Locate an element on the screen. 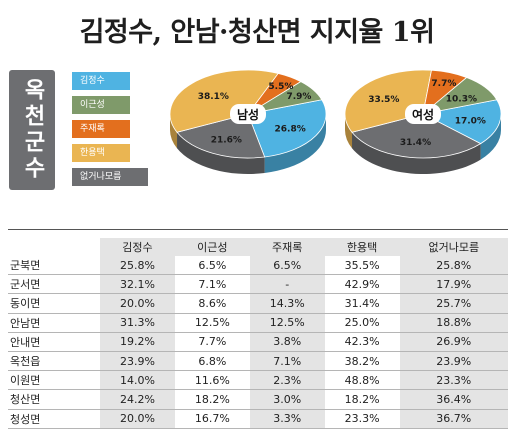  table-cell: 42.3% is located at coordinates (362, 342).